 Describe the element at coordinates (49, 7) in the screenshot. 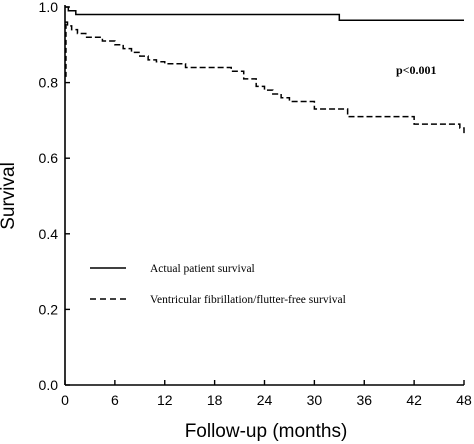

I see `y-tick-label: 1.0` at that location.